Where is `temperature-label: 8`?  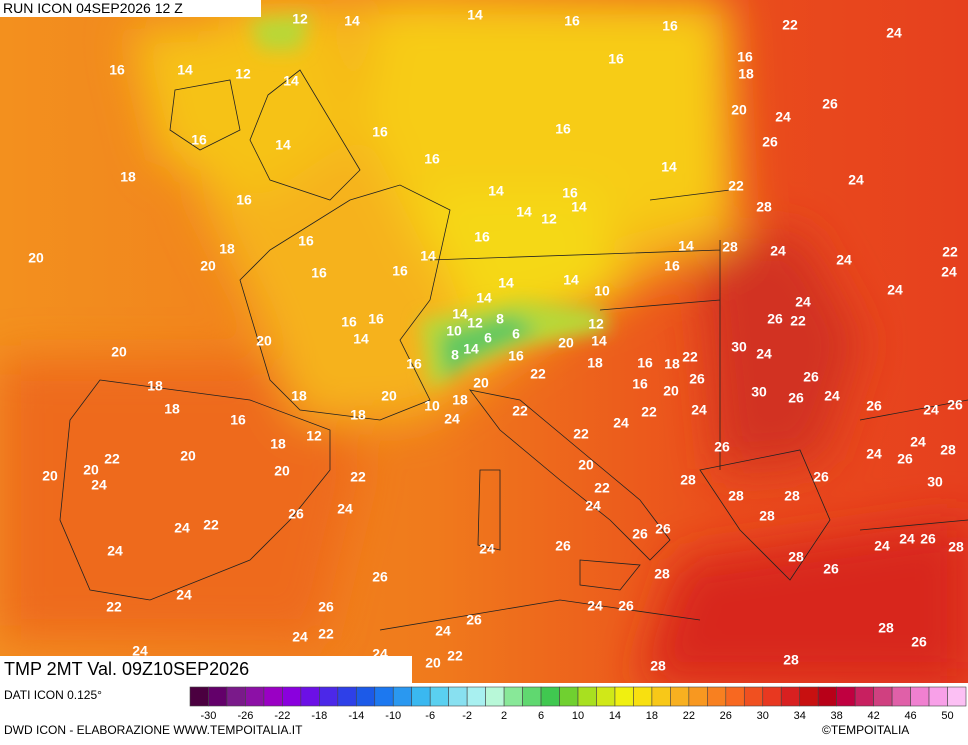
temperature-label: 8 is located at coordinates (455, 355).